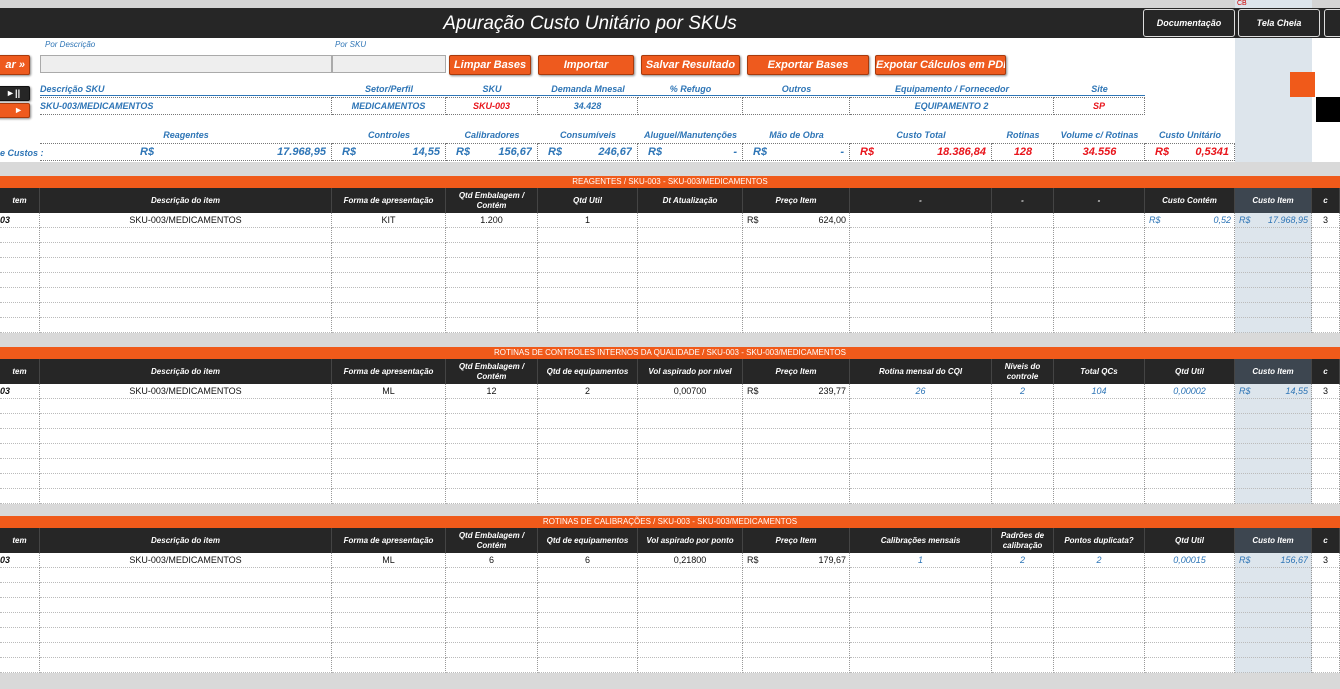 The height and width of the screenshot is (689, 1340). Describe the element at coordinates (961, 152) in the screenshot. I see `cost-value: 18.386,84` at that location.